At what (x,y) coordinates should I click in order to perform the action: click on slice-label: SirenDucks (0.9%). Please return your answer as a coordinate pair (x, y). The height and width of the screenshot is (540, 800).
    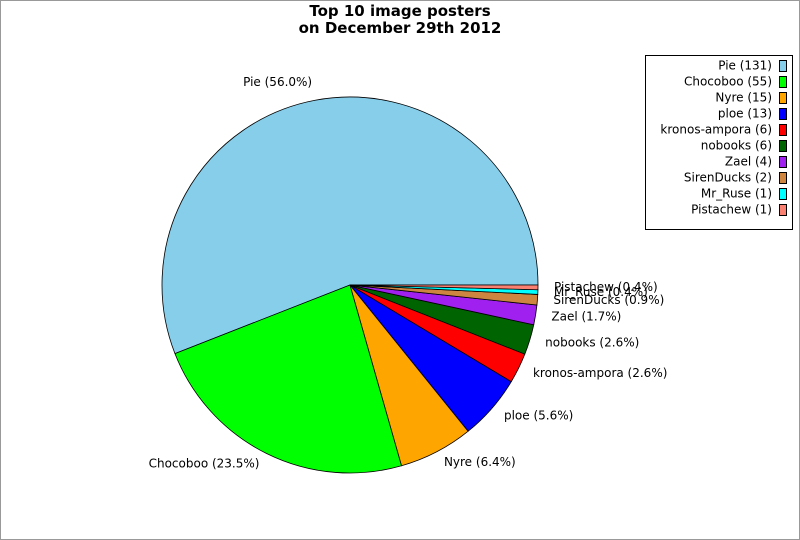
    Looking at the image, I should click on (608, 300).